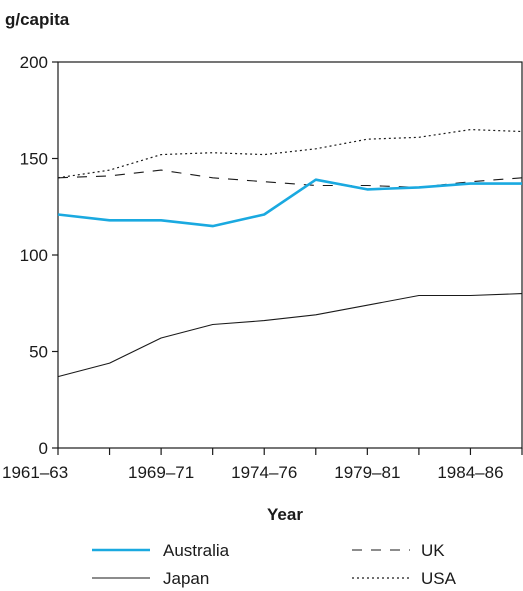 The width and height of the screenshot is (523, 591). I want to click on legend-label-australia: Australia, so click(196, 550).